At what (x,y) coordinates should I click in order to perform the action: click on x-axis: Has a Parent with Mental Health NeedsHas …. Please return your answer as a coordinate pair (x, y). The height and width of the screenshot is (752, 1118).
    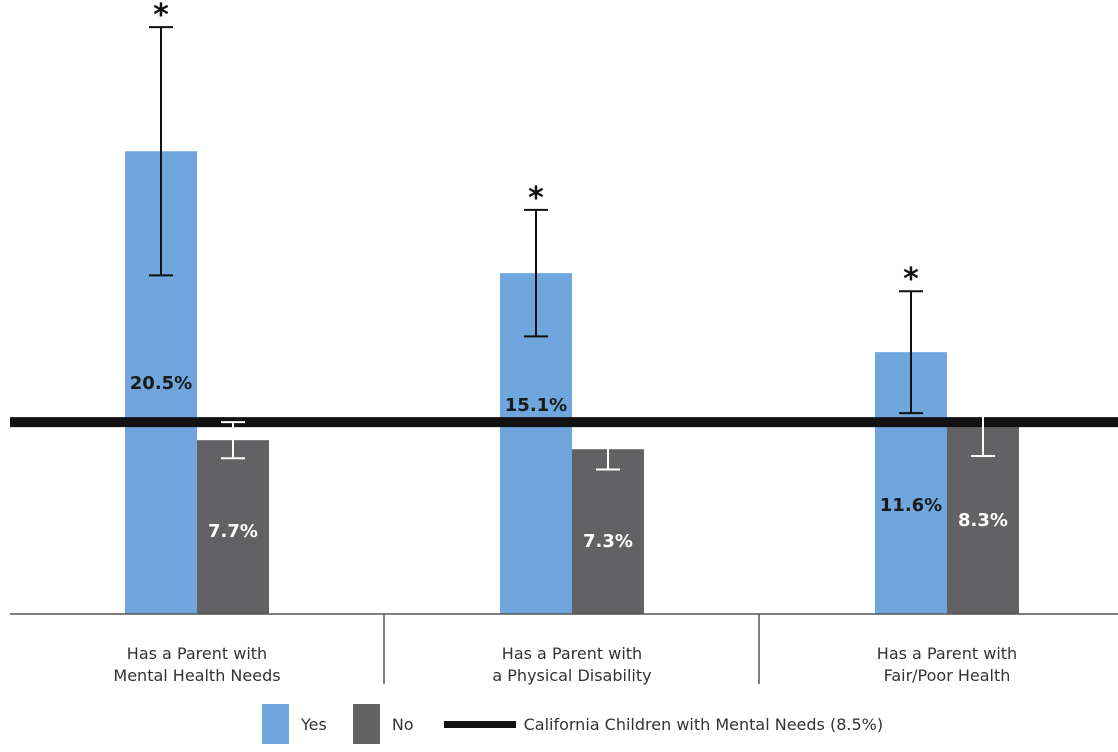
    Looking at the image, I should click on (564, 649).